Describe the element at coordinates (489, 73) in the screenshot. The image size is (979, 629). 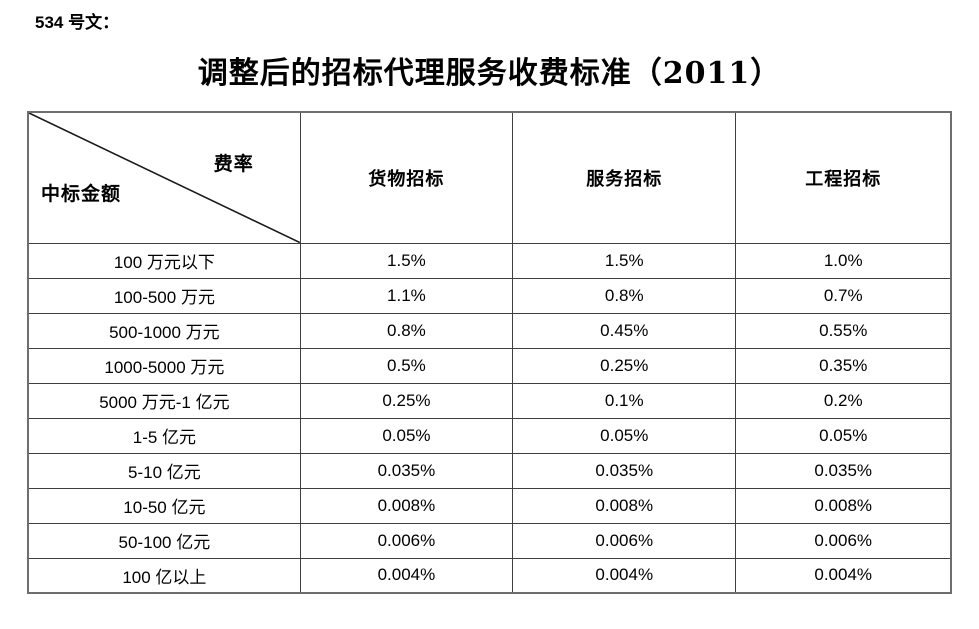
I see `page-title: 调整后的招标代理服务收费标准（2011）` at that location.